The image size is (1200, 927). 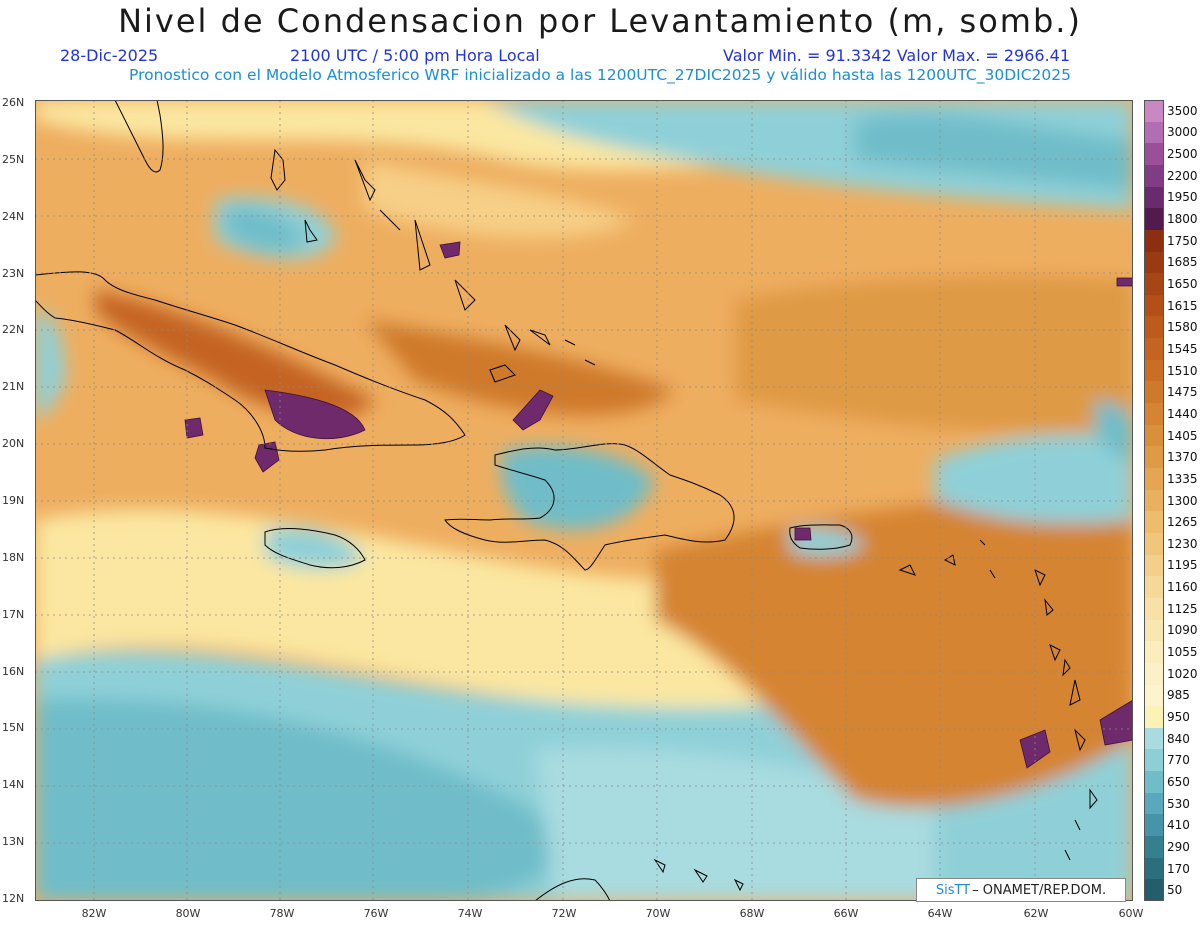 What do you see at coordinates (139, 136) in the screenshot?
I see `florida` at bounding box center [139, 136].